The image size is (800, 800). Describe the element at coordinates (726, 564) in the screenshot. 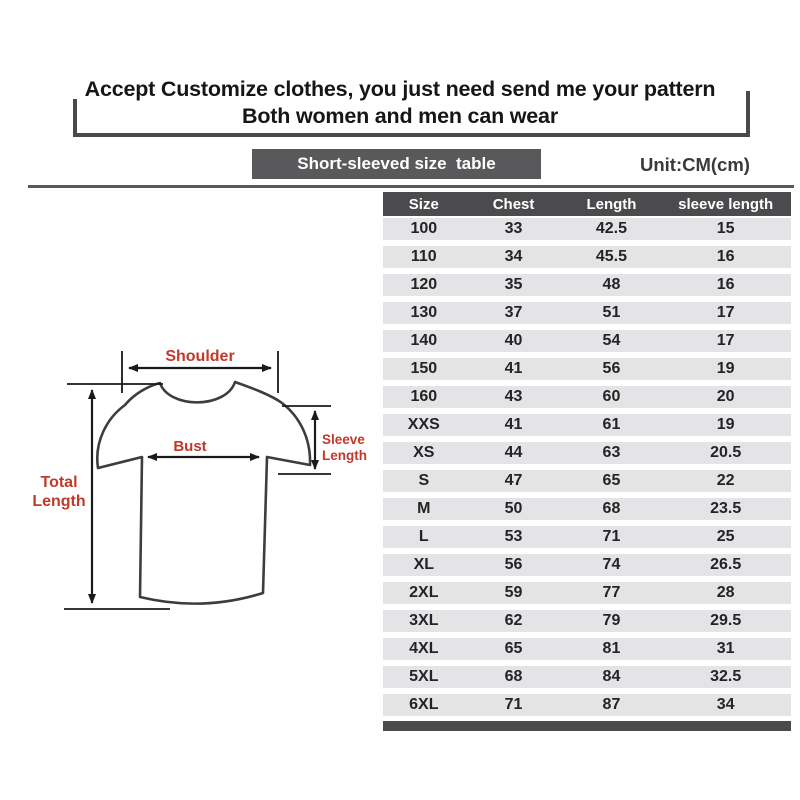

I see `table-cell: 26.5` at that location.